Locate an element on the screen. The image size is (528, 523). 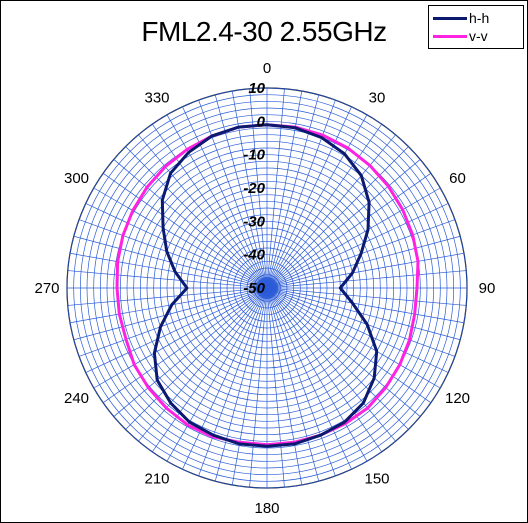
legend-label-hh: h-h is located at coordinates (479, 18).